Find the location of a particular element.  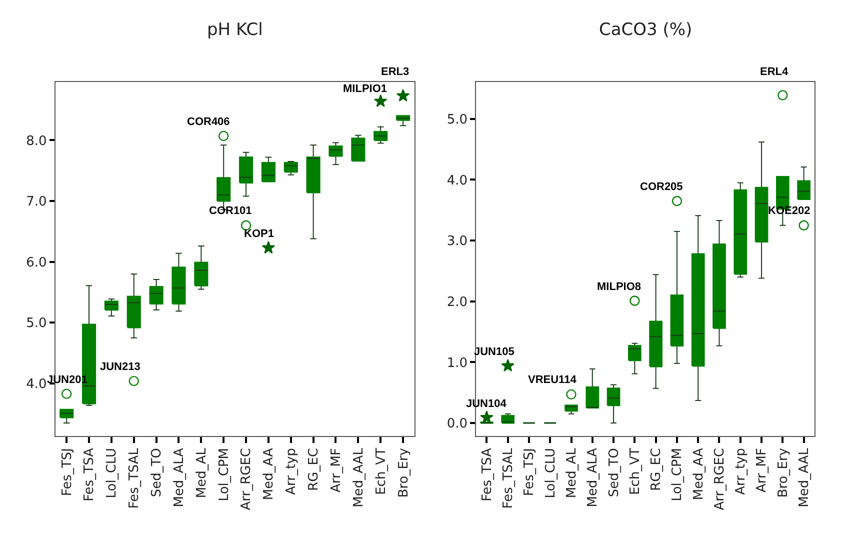

y-tick-label: 0.0 is located at coordinates (457, 424).